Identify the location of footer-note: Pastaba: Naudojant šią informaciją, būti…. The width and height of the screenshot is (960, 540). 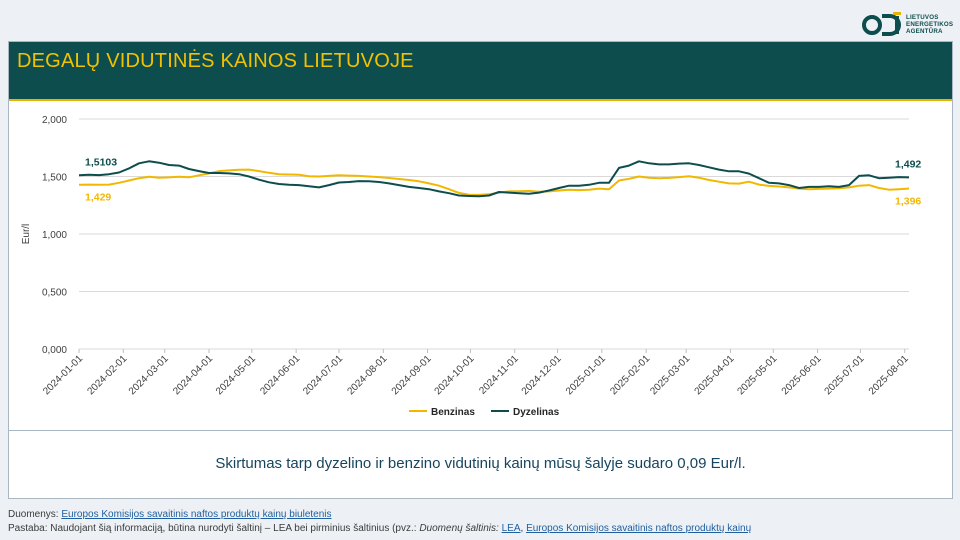
(458, 529).